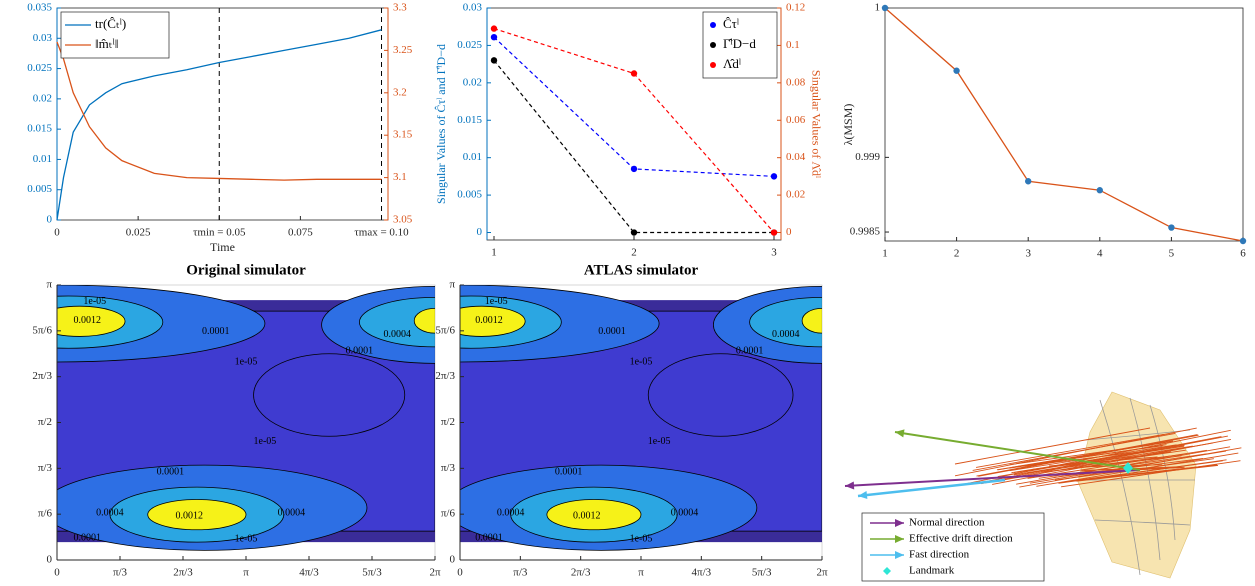 This screenshot has height=586, width=1255. What do you see at coordinates (793, 45) in the screenshot?
I see `y2-tick-label: 0.1` at bounding box center [793, 45].